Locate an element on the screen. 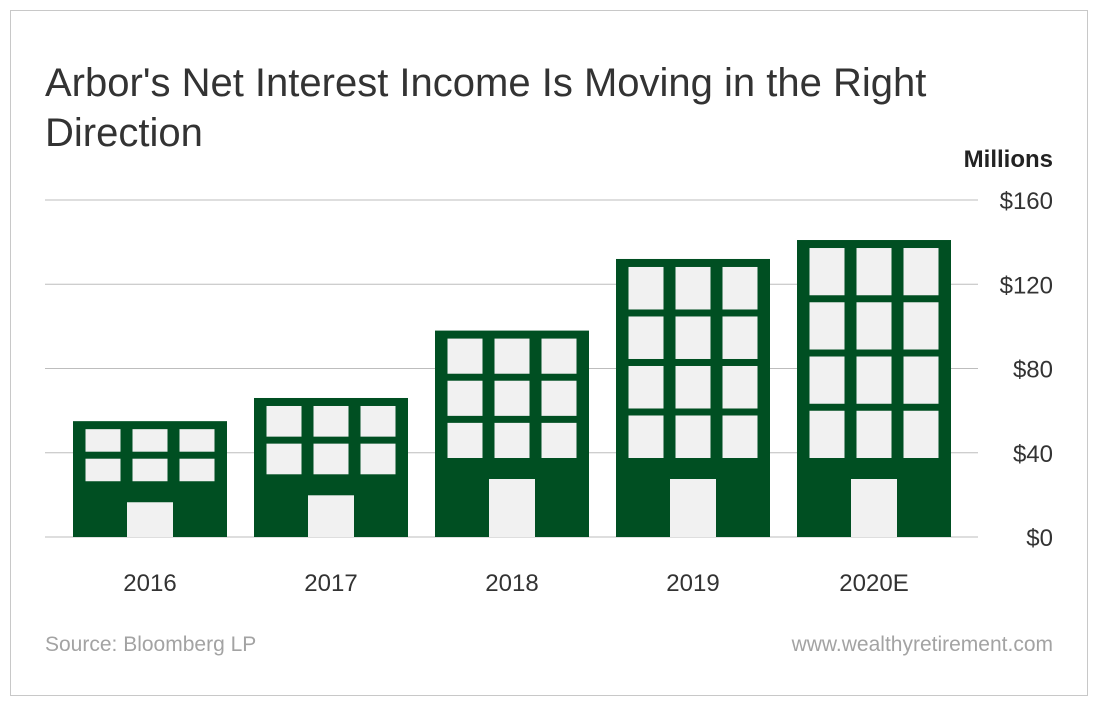 The width and height of the screenshot is (1100, 709). website-credit: www.wealthyretirement.com is located at coordinates (922, 644).